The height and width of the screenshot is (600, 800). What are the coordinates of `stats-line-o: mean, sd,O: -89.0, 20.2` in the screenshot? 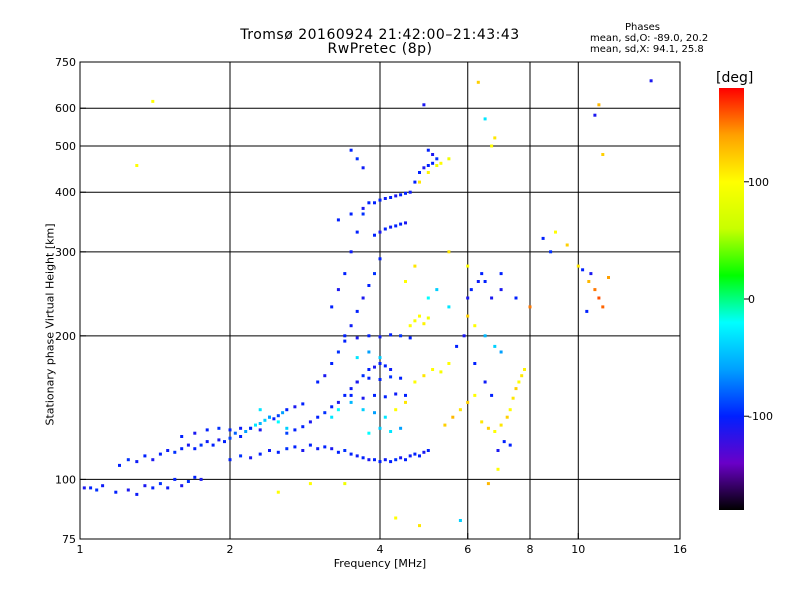 It's located at (649, 38).